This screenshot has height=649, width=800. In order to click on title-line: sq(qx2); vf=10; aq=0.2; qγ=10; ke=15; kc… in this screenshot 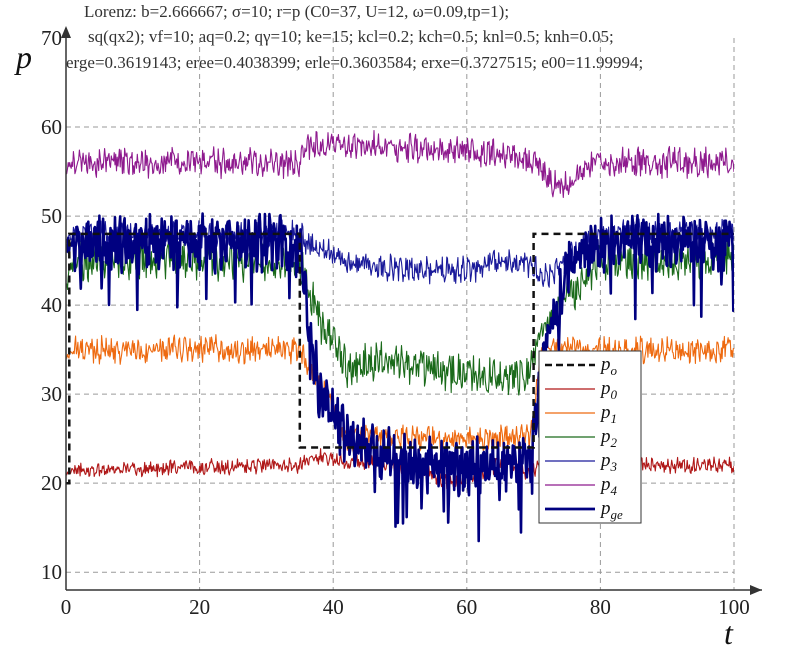, I will do `click(351, 36)`.